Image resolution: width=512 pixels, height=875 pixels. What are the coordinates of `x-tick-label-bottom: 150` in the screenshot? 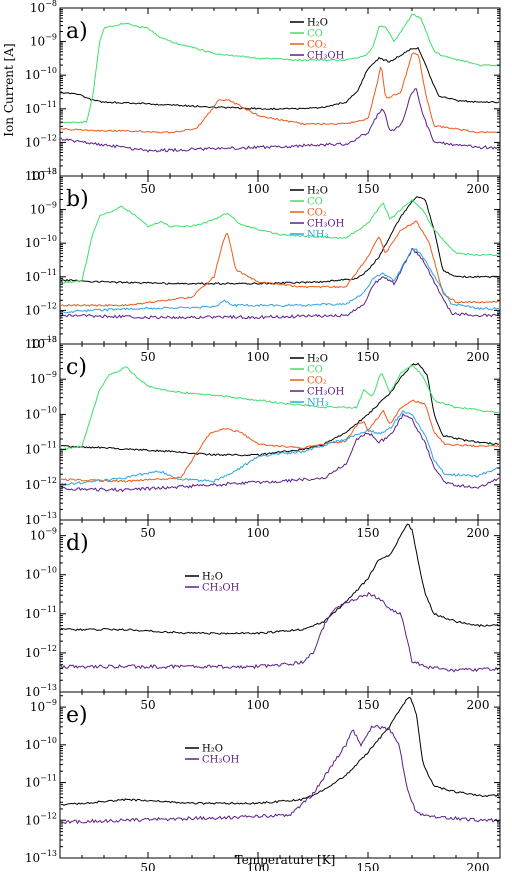 It's located at (368, 866).